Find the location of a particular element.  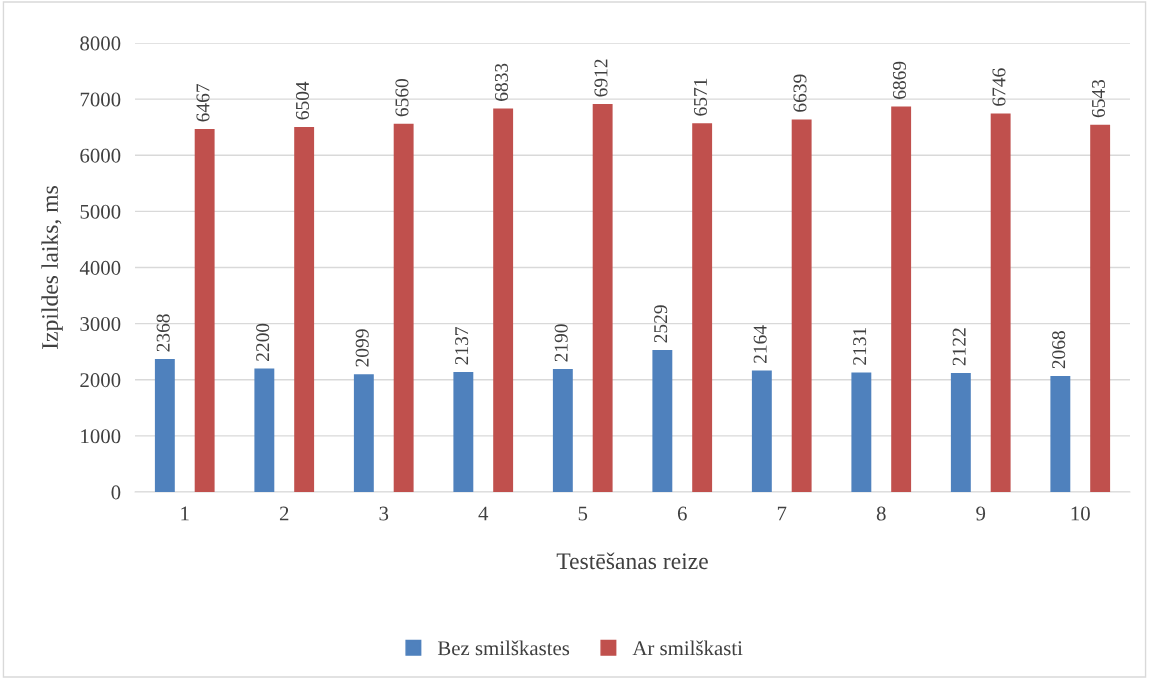

data-label: 6467 is located at coordinates (203, 102).